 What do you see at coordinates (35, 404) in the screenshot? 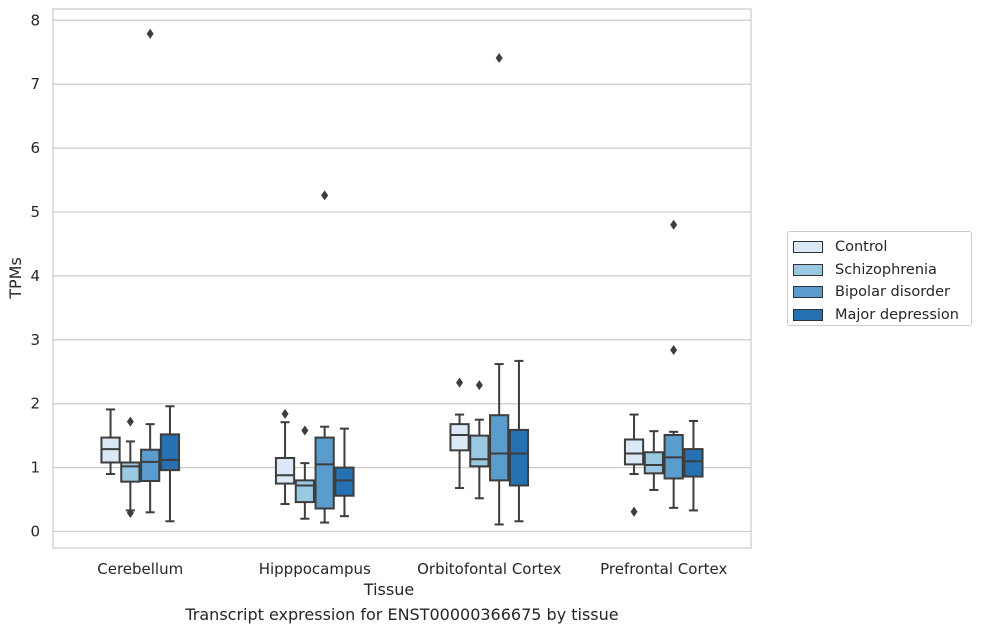
I see `y-tick-label: 2` at bounding box center [35, 404].